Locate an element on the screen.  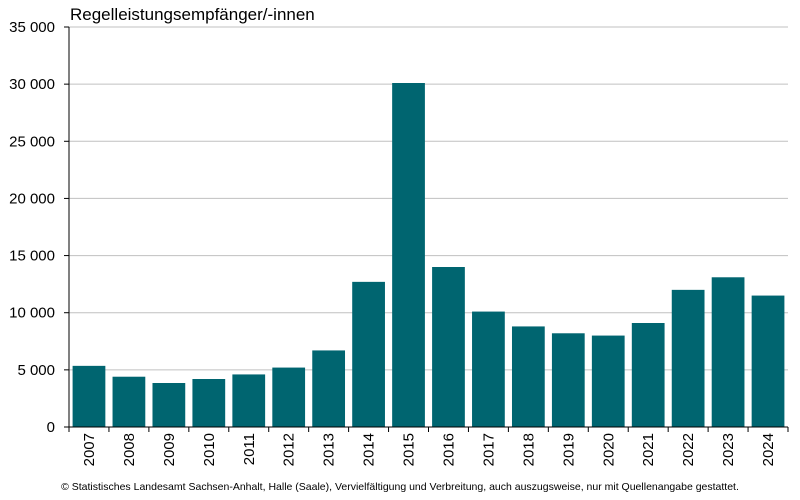
y-tick-label: 20 000 is located at coordinates (32, 198).